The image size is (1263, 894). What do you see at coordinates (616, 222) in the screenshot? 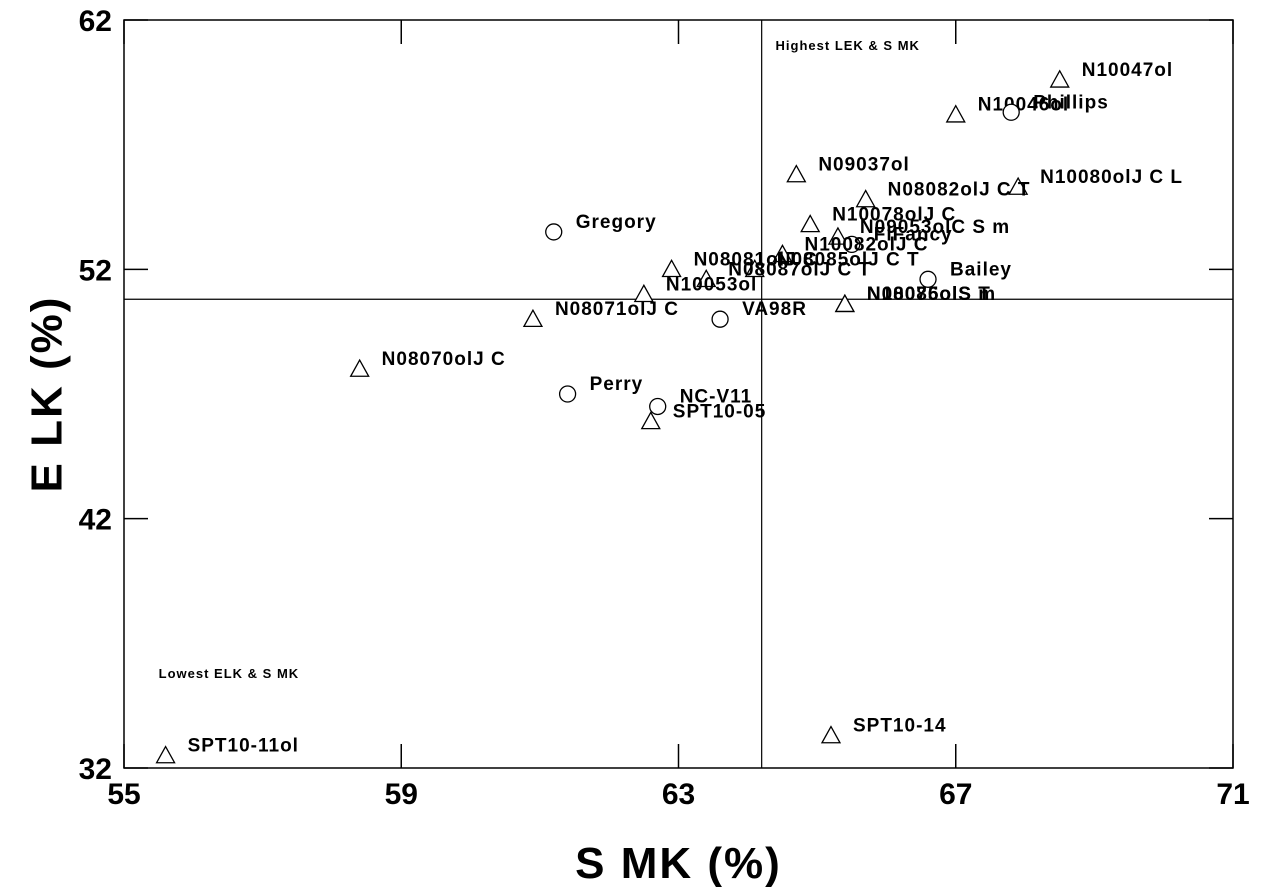
I see `point-label: Gregory` at bounding box center [616, 222].